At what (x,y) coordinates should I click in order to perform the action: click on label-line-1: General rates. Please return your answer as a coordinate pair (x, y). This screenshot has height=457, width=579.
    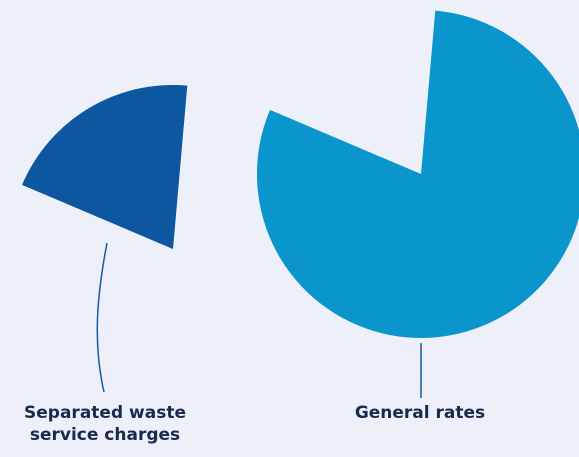
    Looking at the image, I should click on (420, 413).